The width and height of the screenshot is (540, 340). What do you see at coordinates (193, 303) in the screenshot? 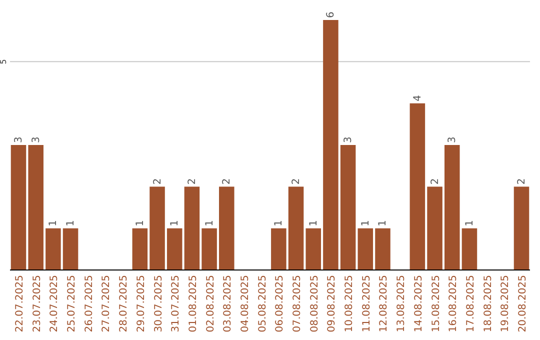
I see `x-tick-label: 01.08.2025` at bounding box center [193, 303].